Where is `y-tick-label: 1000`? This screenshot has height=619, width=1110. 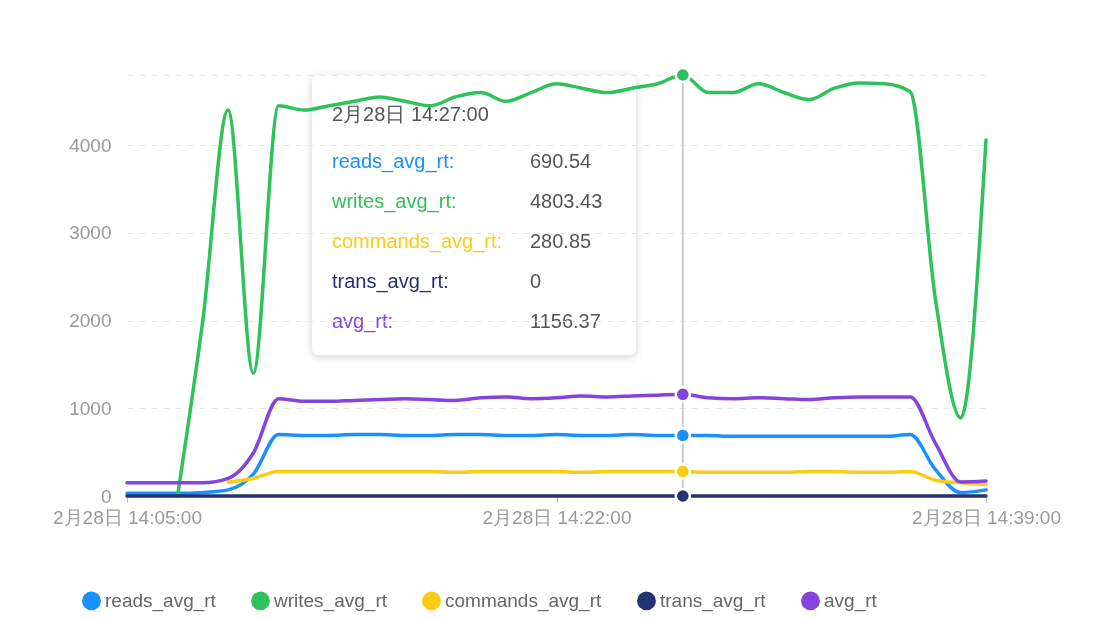 y-tick-label: 1000 is located at coordinates (90, 408).